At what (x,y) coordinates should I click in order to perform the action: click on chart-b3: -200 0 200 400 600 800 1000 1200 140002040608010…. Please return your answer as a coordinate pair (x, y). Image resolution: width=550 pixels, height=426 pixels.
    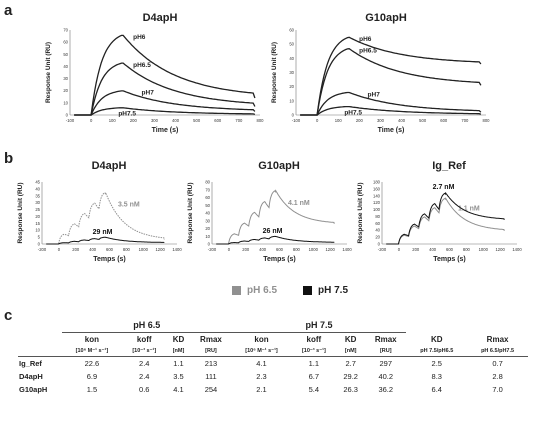
    Looking at the image, I should click on (439, 222).